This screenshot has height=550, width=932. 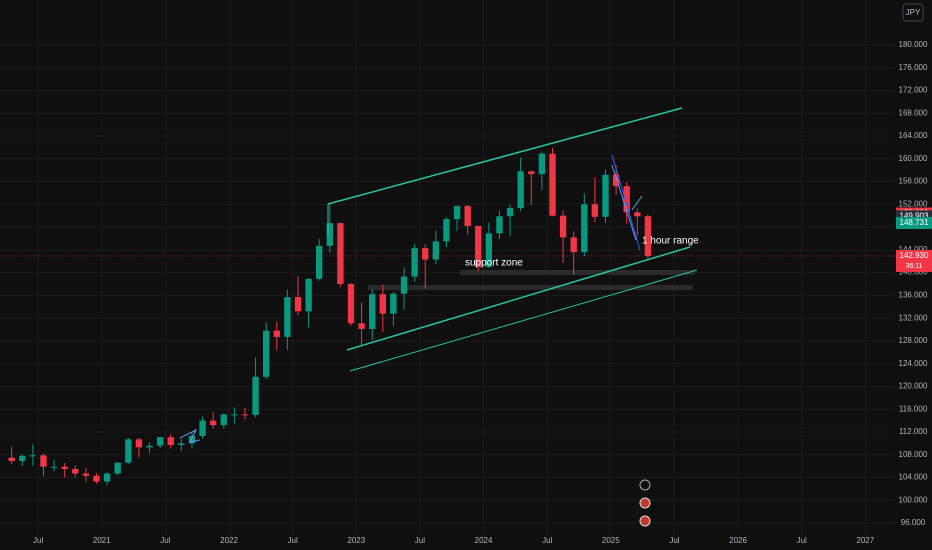 I want to click on y-tick-label: 152.000, so click(x=913, y=203).